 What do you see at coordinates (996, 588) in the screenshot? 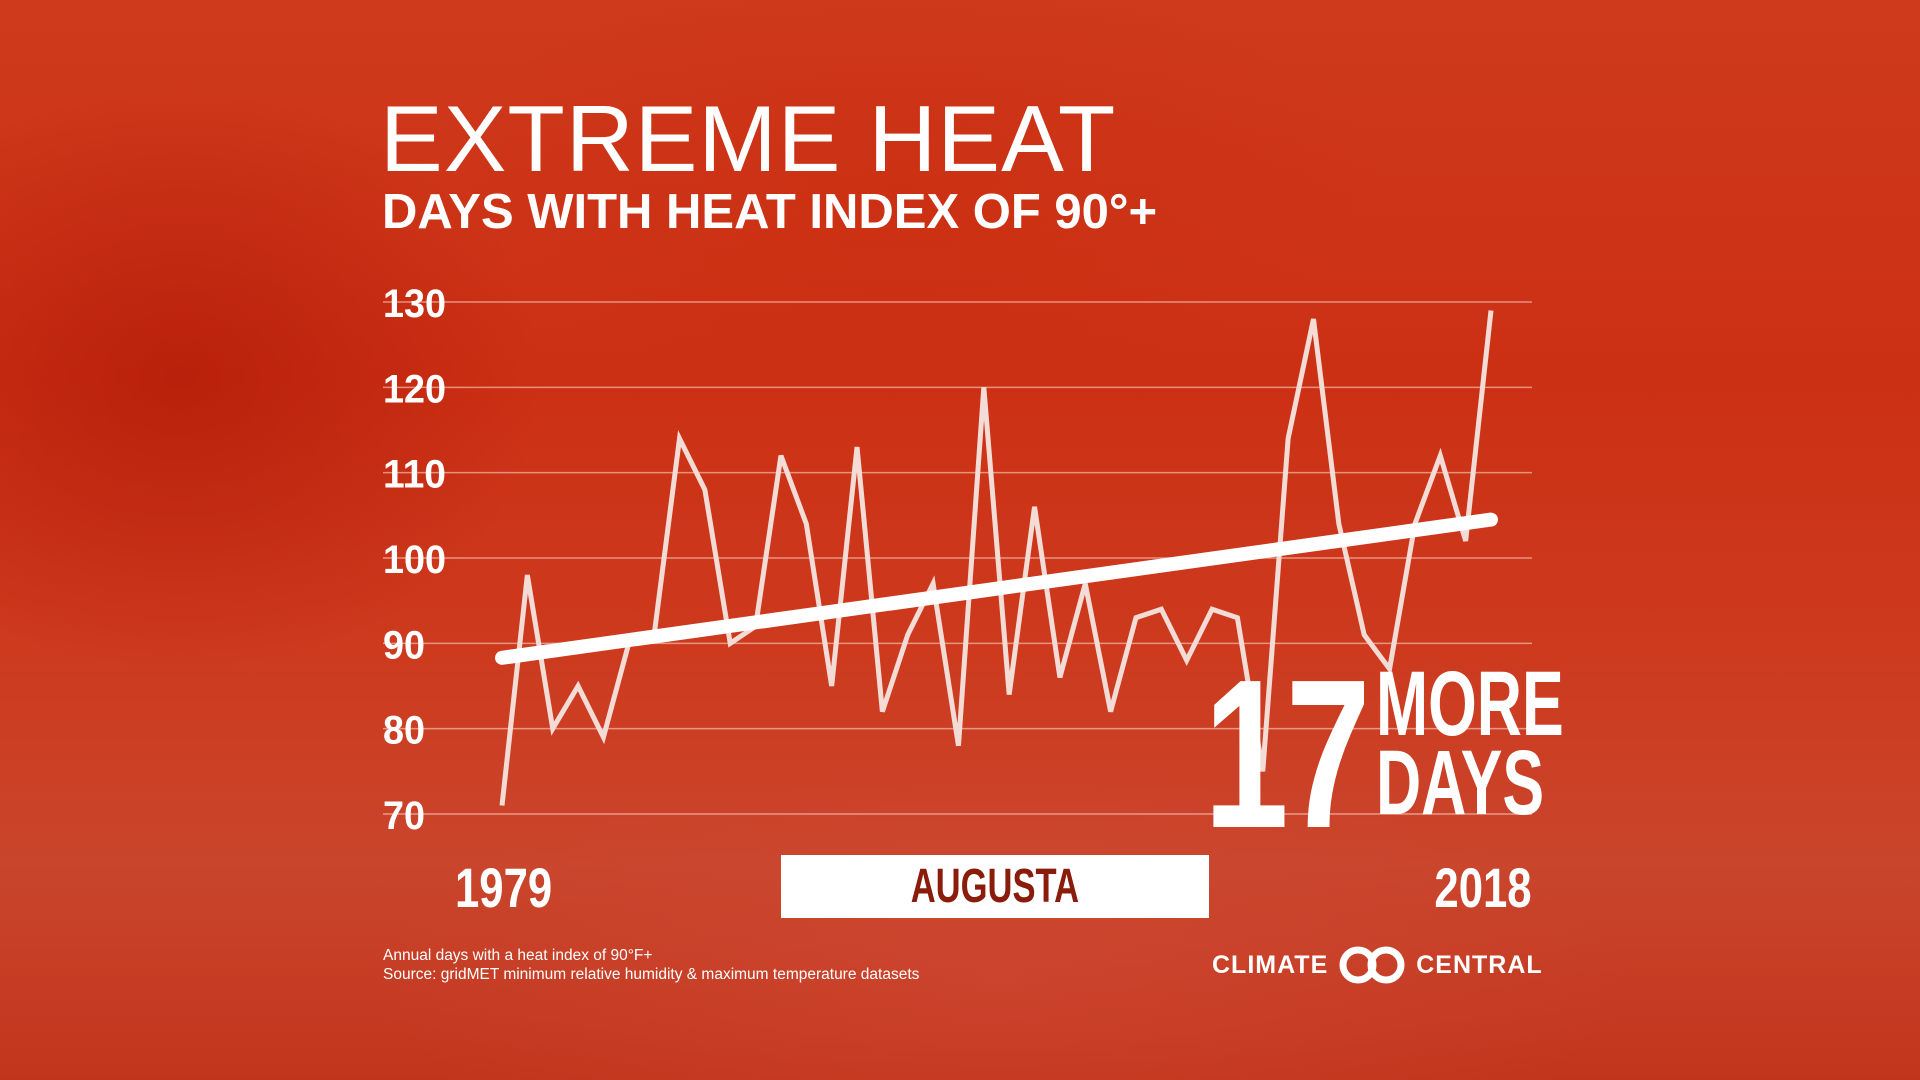
I see `trend-line` at bounding box center [996, 588].